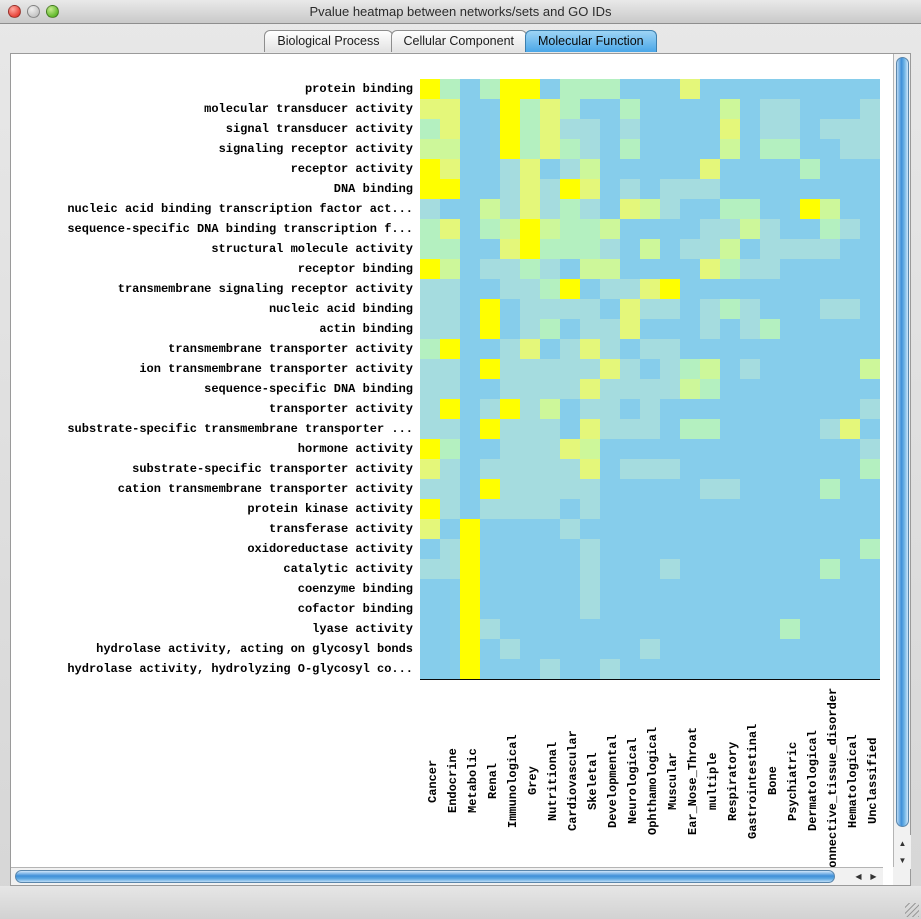 The height and width of the screenshot is (919, 921). I want to click on scroll-up-icon: ▲, so click(902, 843).